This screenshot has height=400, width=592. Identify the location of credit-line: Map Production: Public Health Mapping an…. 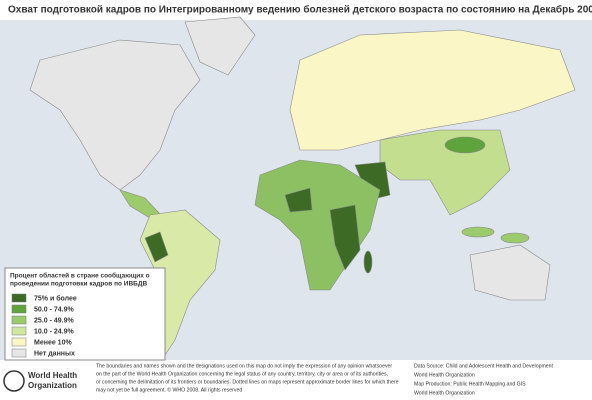
(470, 384).